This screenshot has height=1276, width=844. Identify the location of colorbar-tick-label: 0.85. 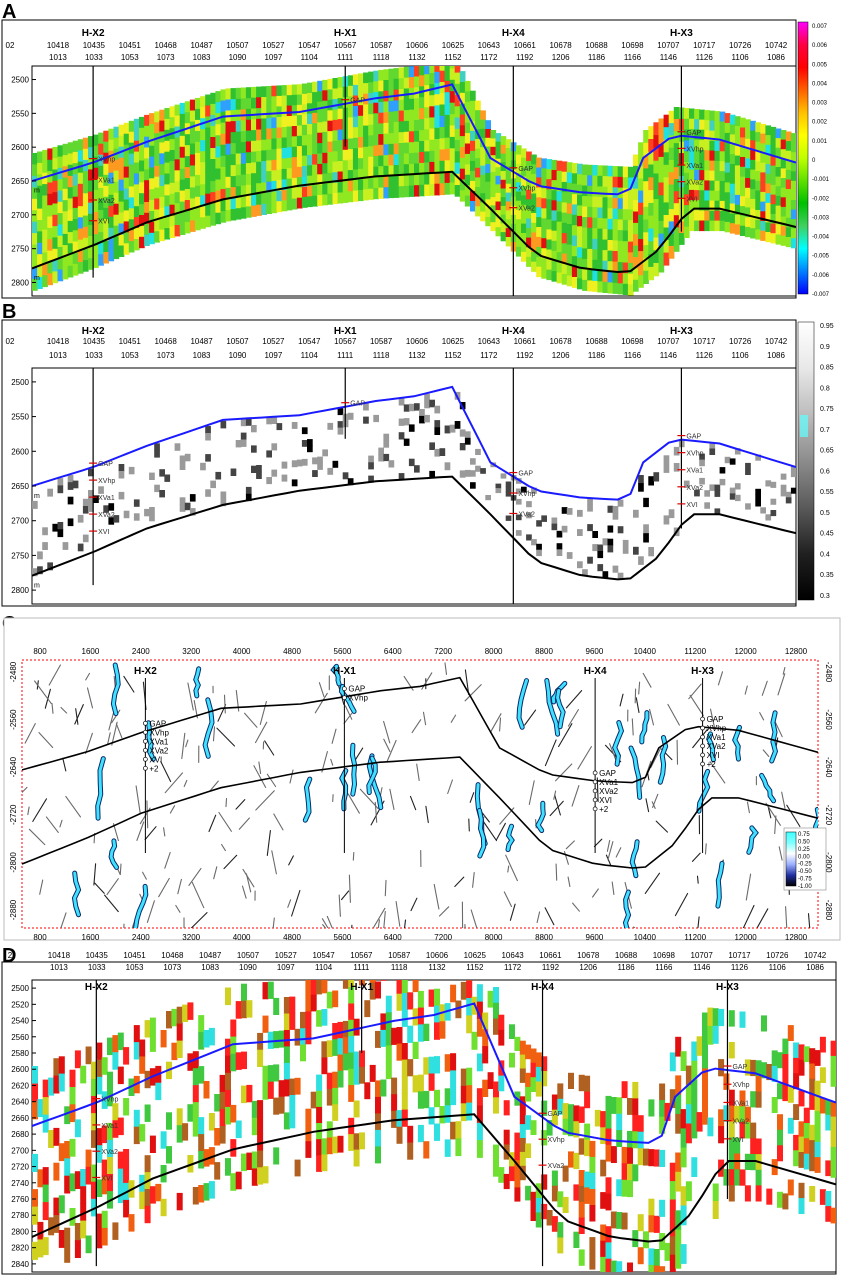
(827, 368).